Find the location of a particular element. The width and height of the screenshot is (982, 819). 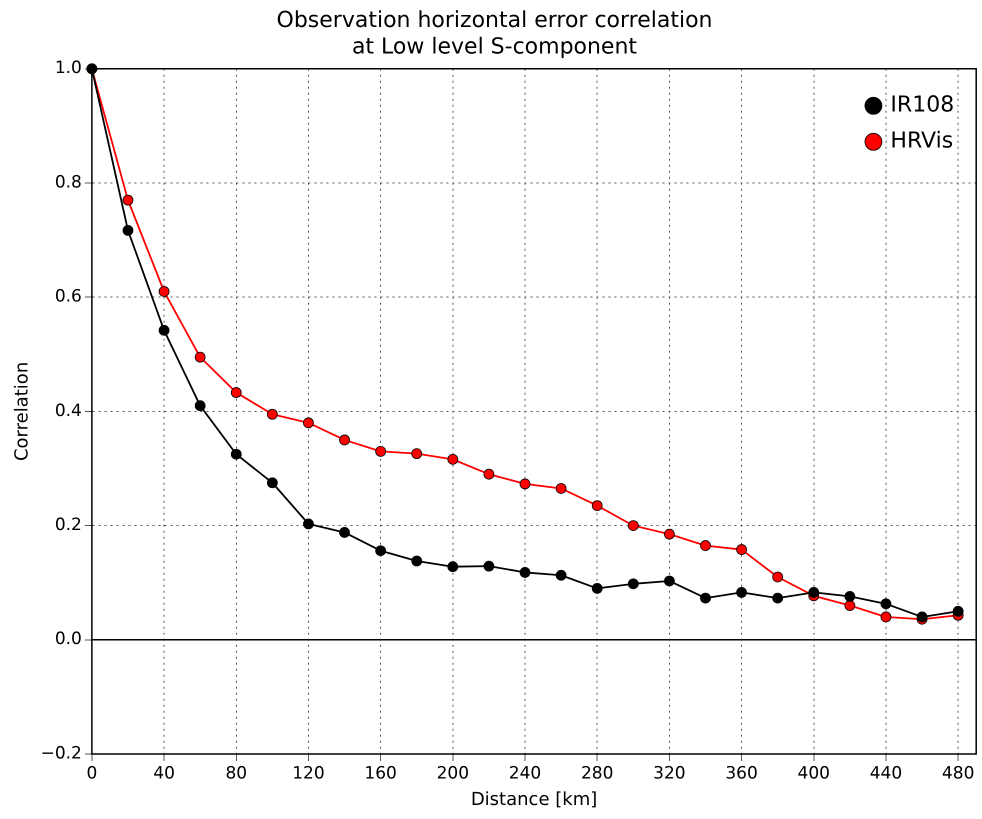

x-tick-label: 440 is located at coordinates (886, 774).